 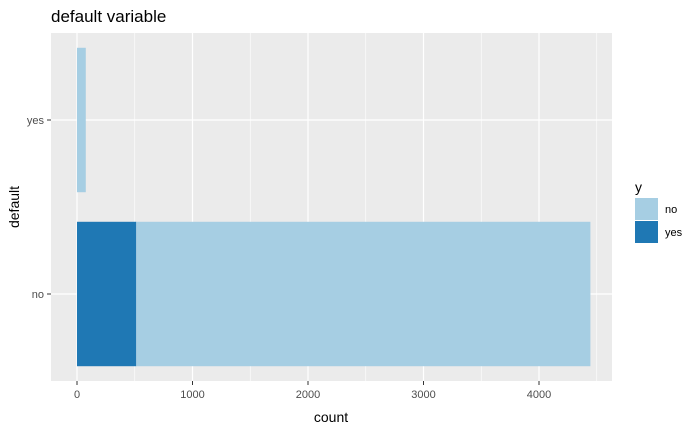 I want to click on y-axis-title: default, so click(x=14, y=207).